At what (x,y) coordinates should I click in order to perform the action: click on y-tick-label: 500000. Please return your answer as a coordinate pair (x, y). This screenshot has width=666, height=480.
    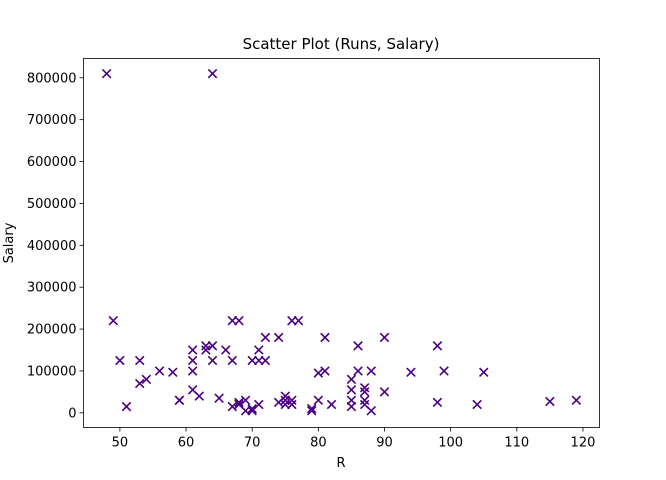
    Looking at the image, I should click on (52, 204).